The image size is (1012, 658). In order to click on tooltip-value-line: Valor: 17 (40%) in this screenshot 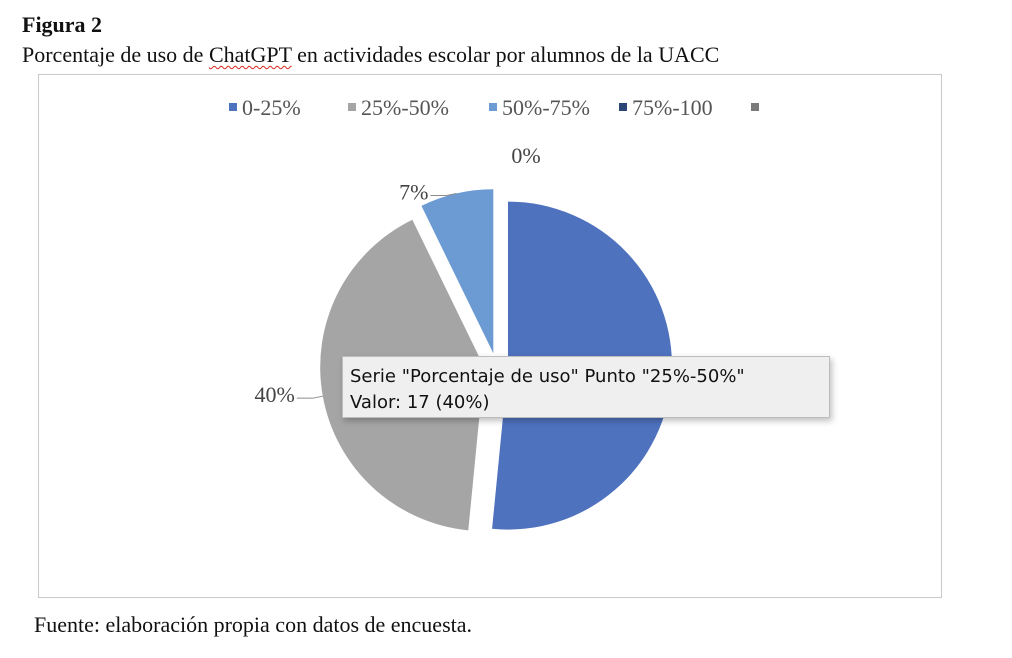, I will do `click(420, 402)`.